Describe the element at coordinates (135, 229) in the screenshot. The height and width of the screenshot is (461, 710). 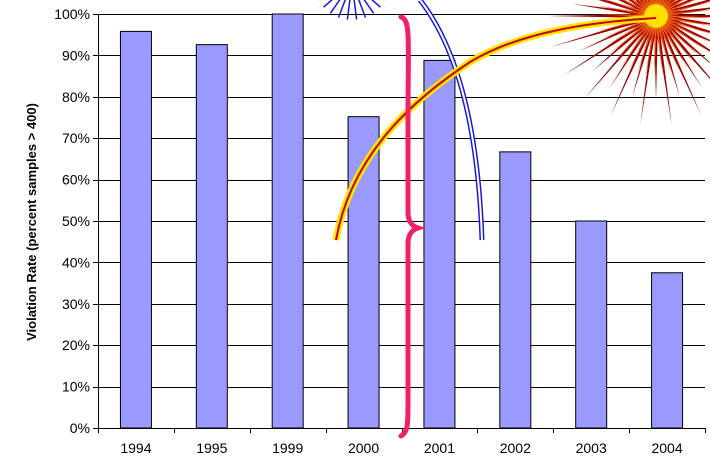
I see `bar-1994` at that location.